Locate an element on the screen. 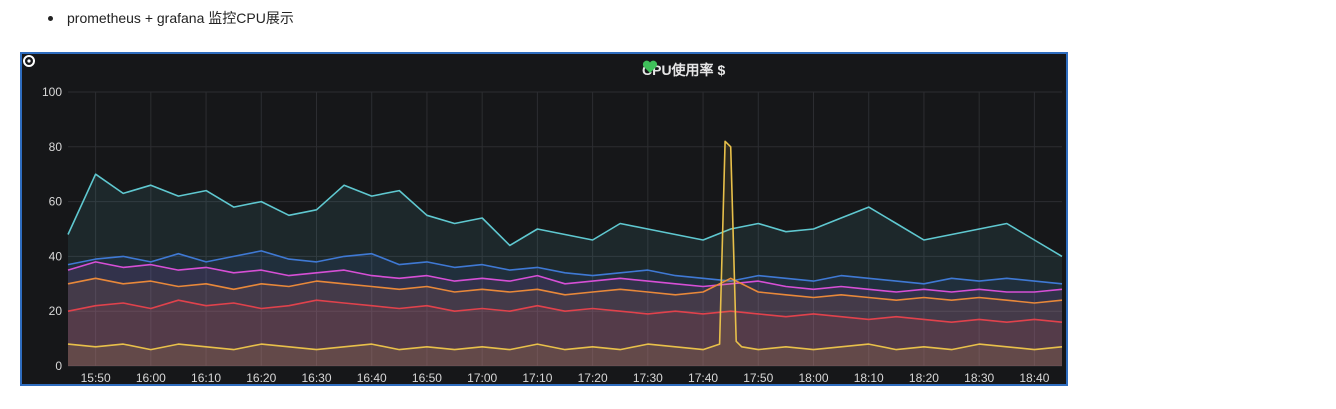  x-tick-label: 17:50 is located at coordinates (758, 377).